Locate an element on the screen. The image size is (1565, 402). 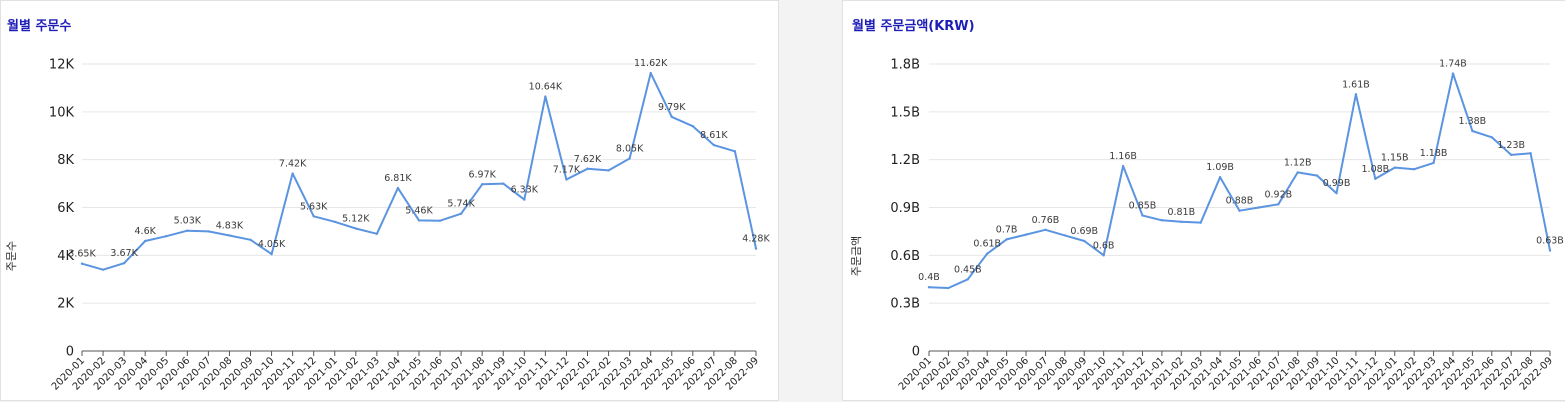
data-label: 10.64K is located at coordinates (546, 87).